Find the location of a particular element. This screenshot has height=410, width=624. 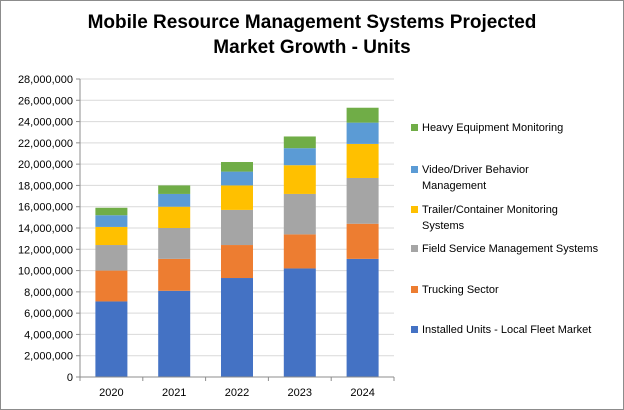

x-axis: 2020 2021 2022 2023 2024 is located at coordinates (237, 387).